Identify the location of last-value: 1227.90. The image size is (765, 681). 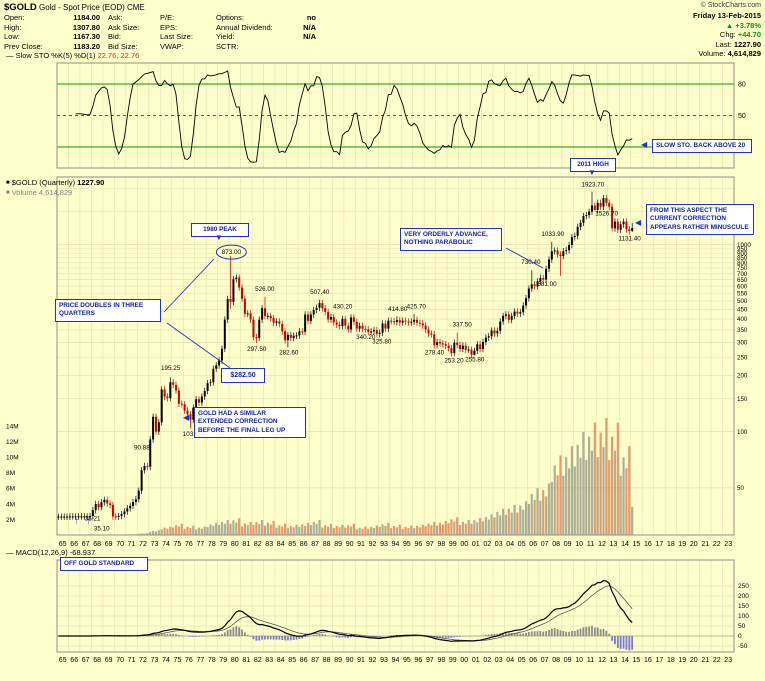
(747, 44).